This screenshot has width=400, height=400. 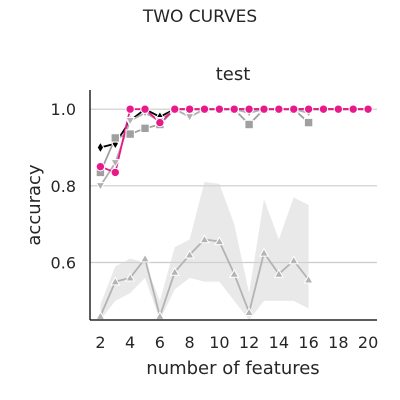 I want to click on x-tick-label: 6, so click(x=160, y=342).